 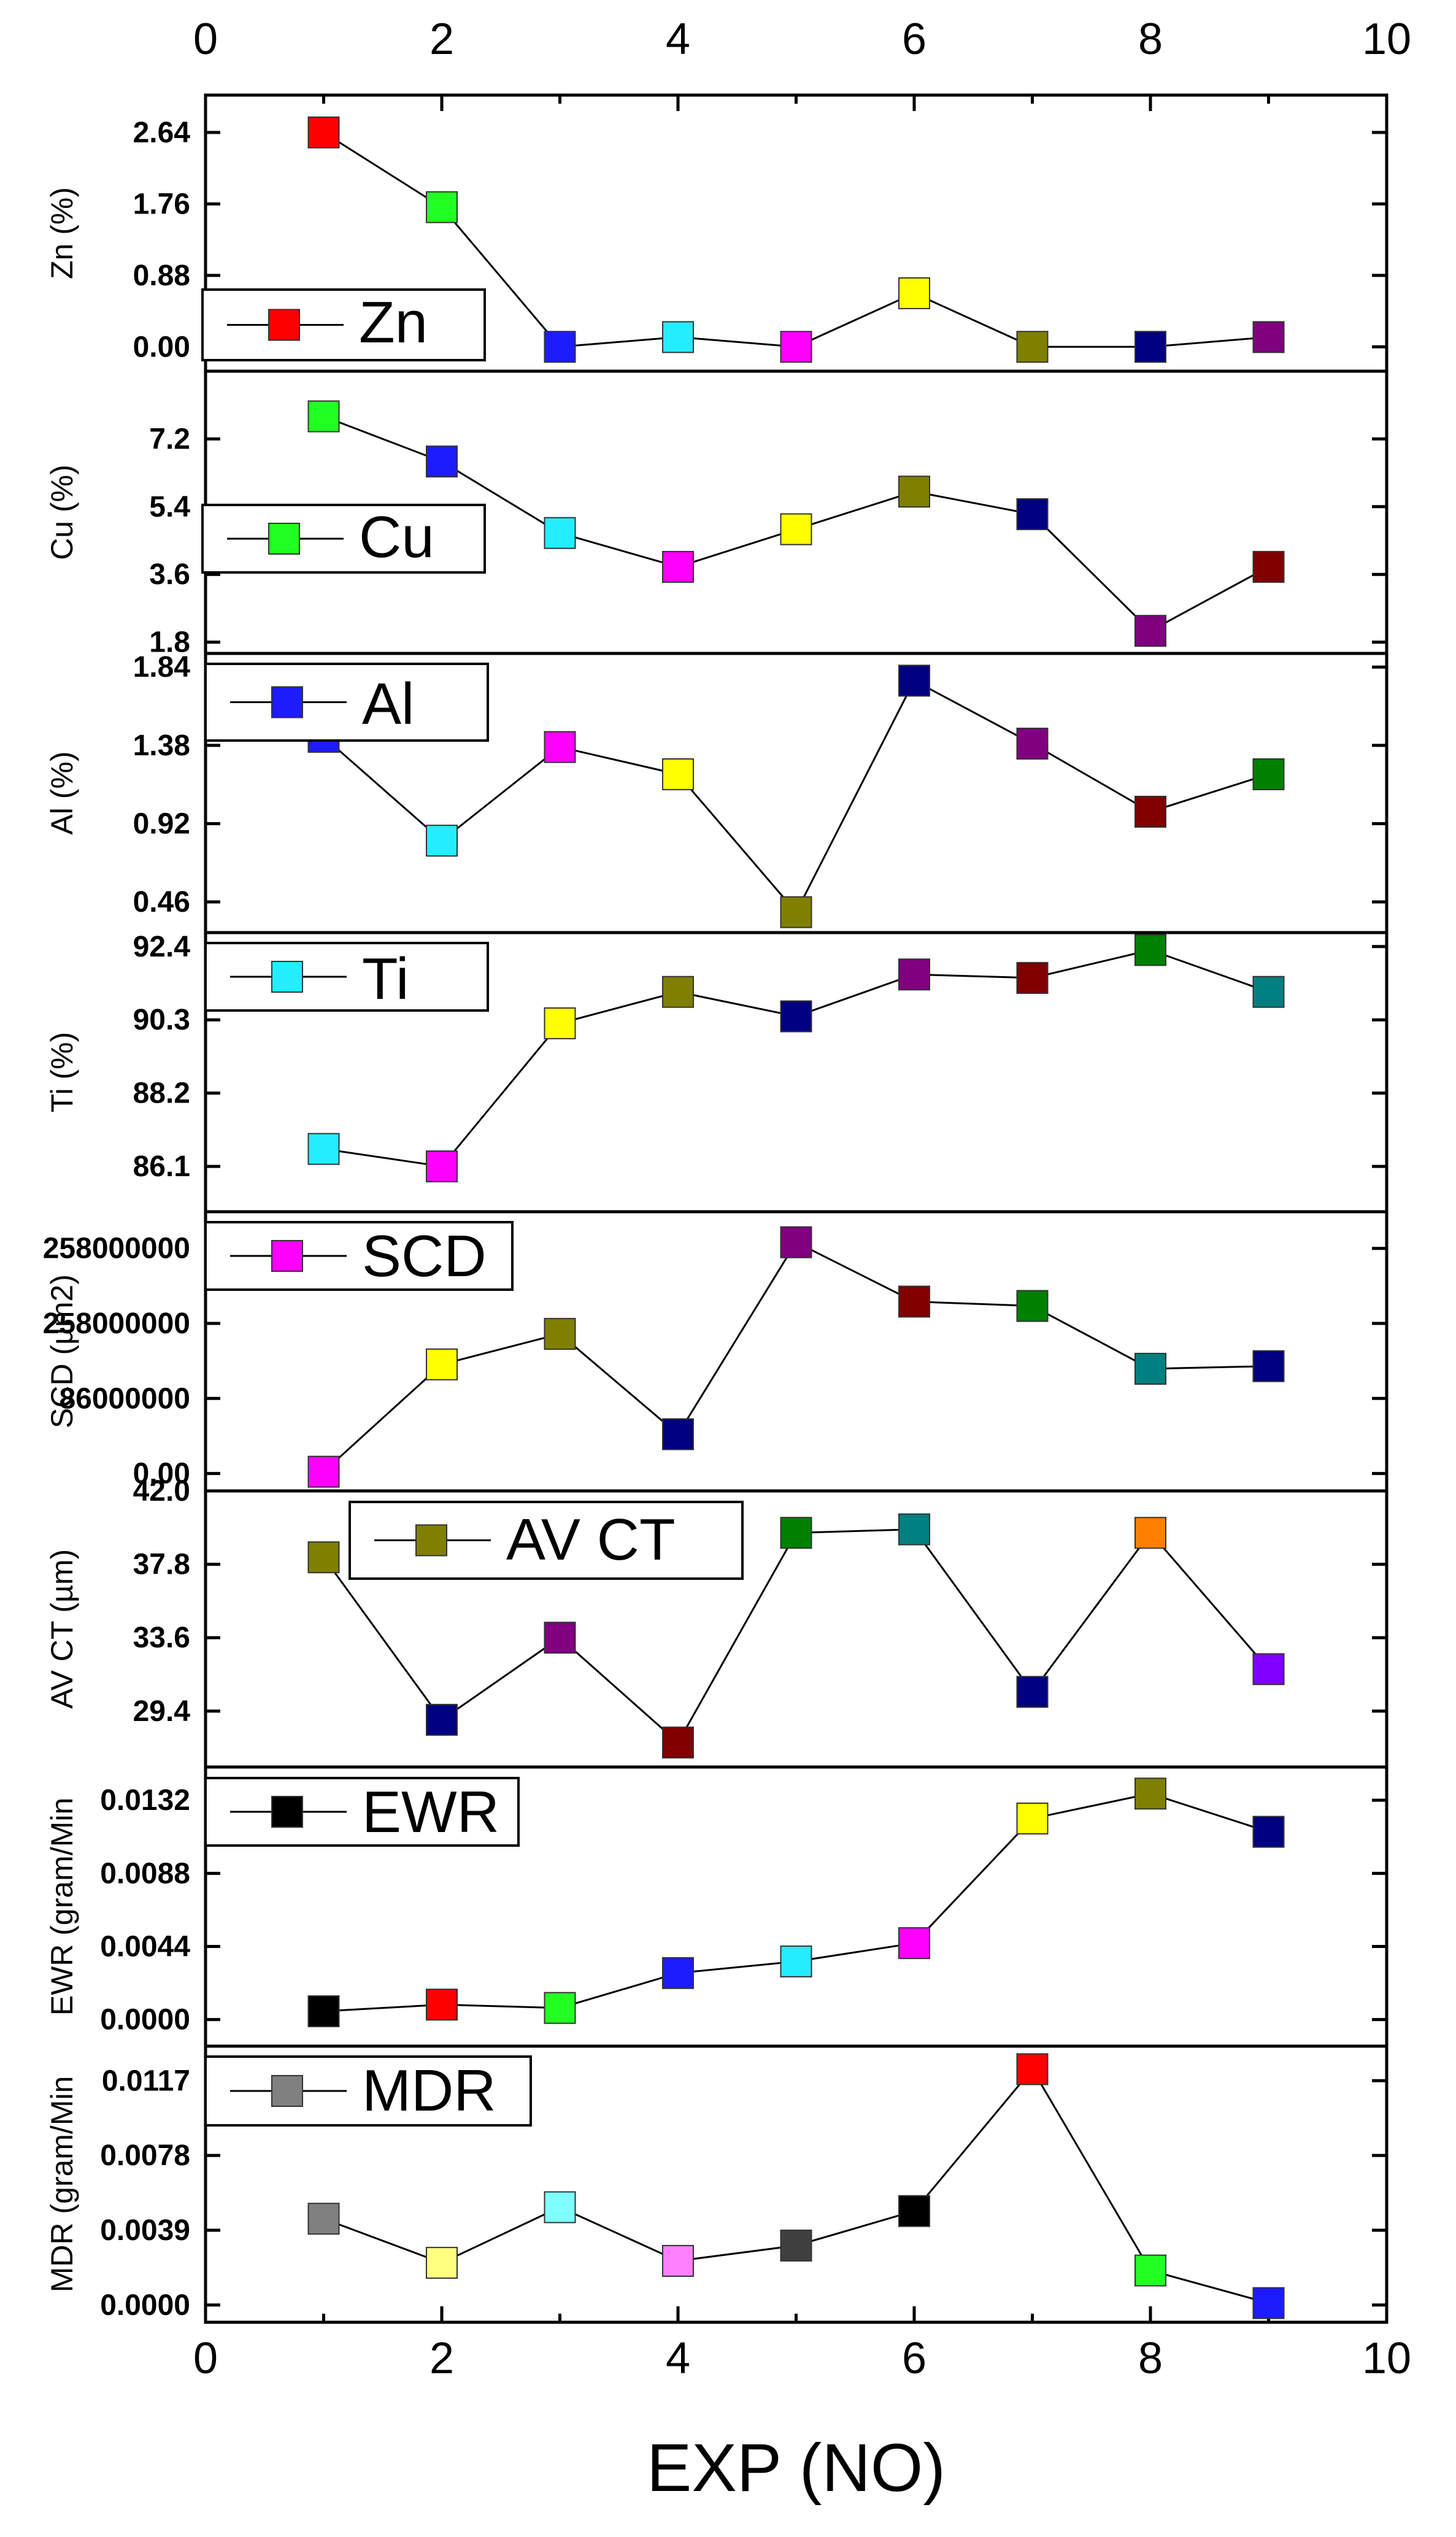 I want to click on y-tick-label: 0.46, so click(x=161, y=902).